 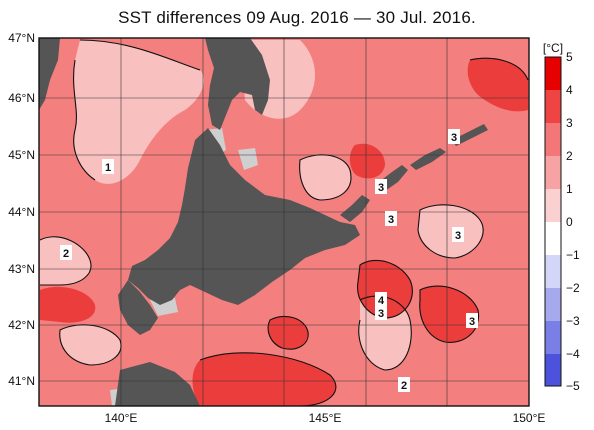 What do you see at coordinates (21, 381) in the screenshot?
I see `lat-label: 41°N` at bounding box center [21, 381].